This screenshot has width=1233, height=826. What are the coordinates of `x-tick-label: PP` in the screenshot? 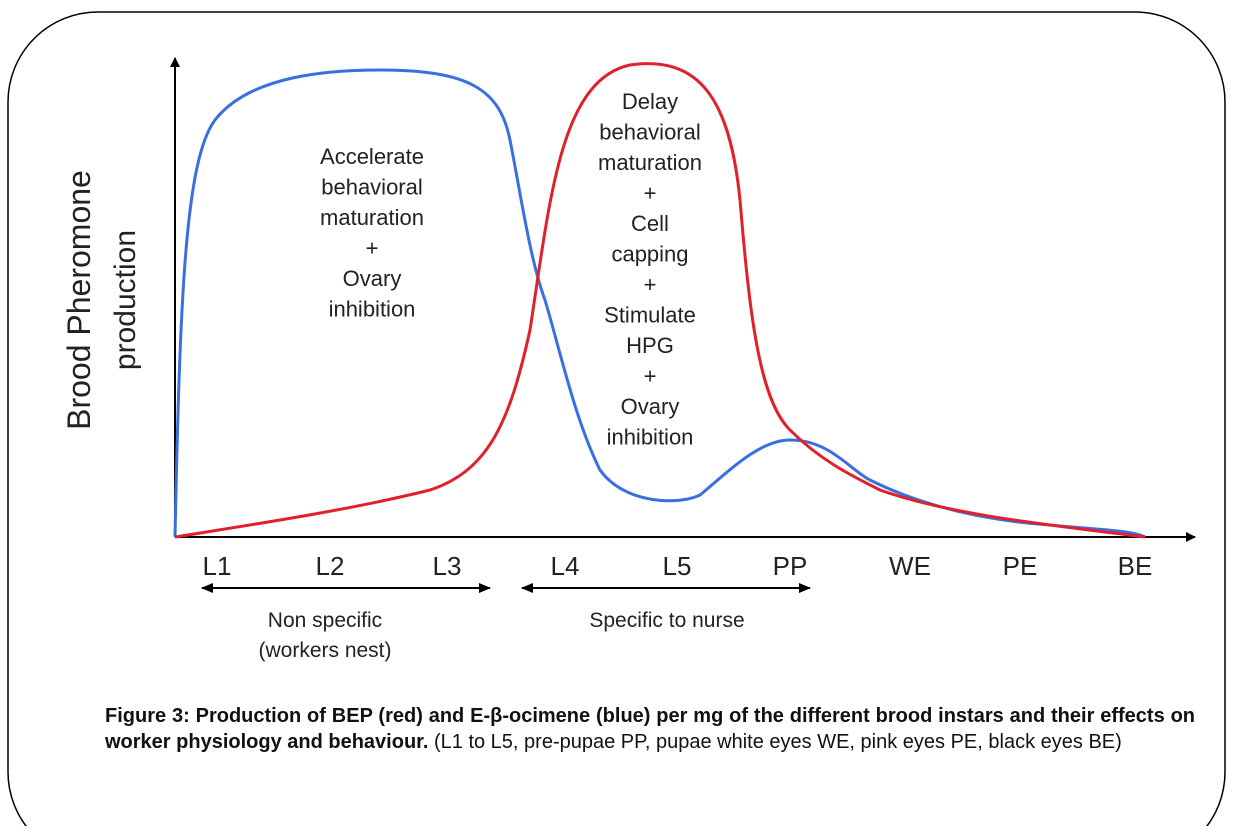 It's located at (790, 566).